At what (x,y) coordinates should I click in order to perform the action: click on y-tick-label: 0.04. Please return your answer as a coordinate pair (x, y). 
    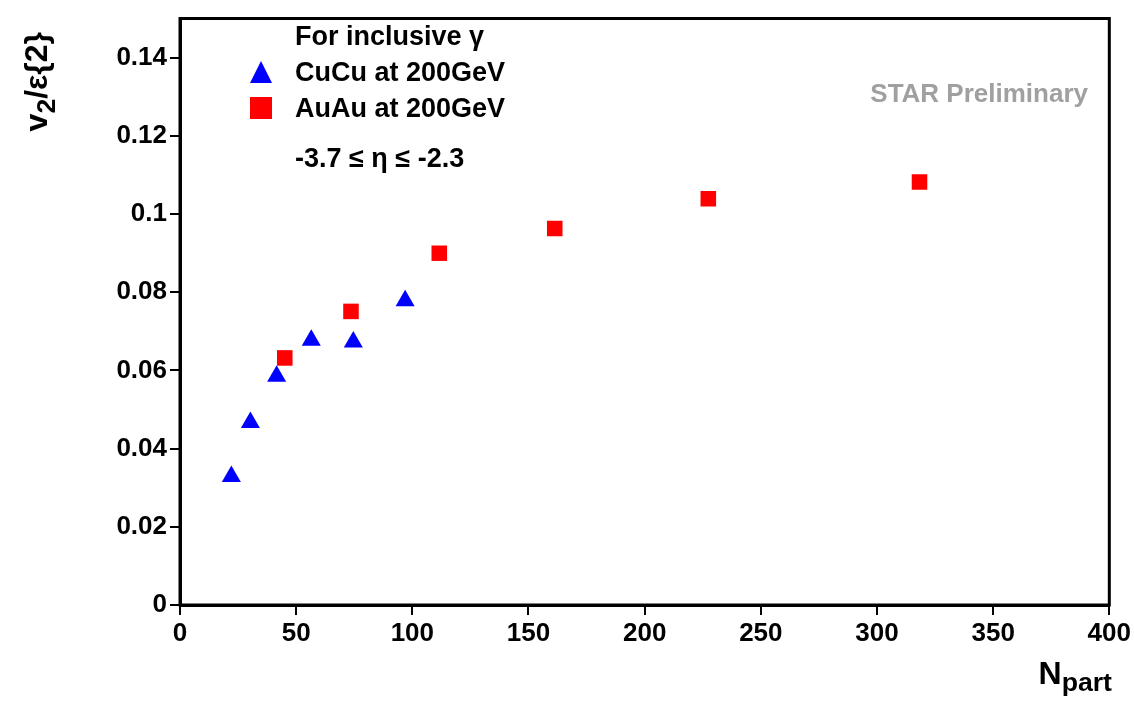
    Looking at the image, I should click on (142, 446).